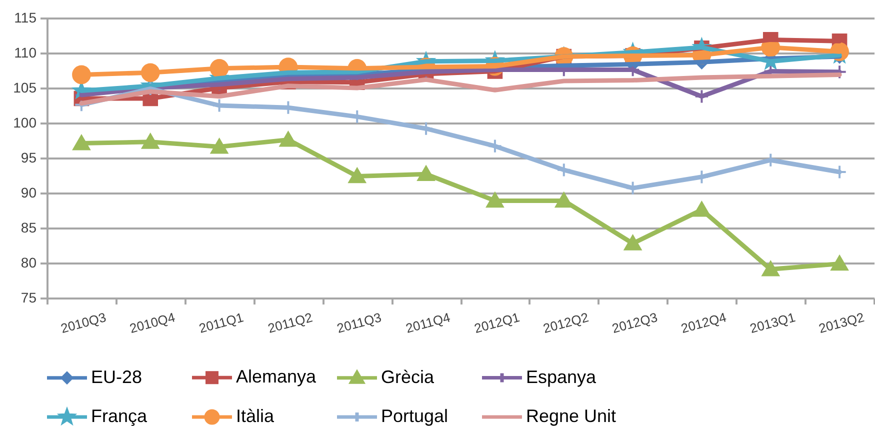 This screenshot has height=426, width=875. I want to click on legend-label: Regne Unit, so click(571, 416).